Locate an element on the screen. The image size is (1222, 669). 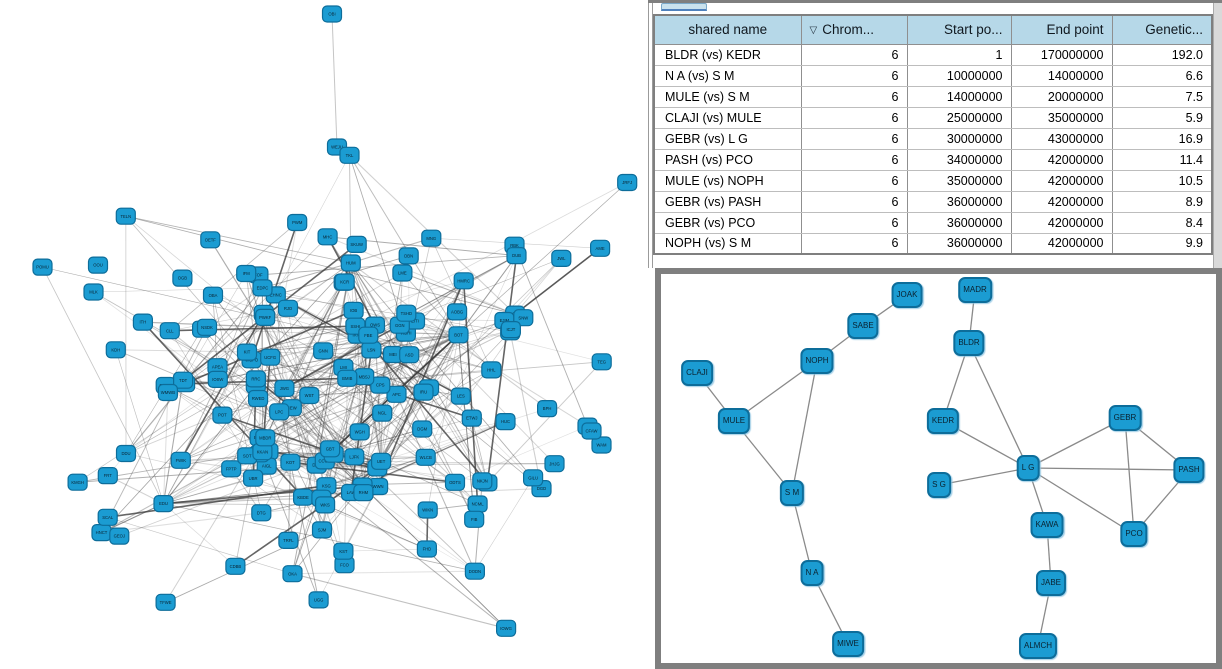
table-cell: 25000000 is located at coordinates (959, 117).